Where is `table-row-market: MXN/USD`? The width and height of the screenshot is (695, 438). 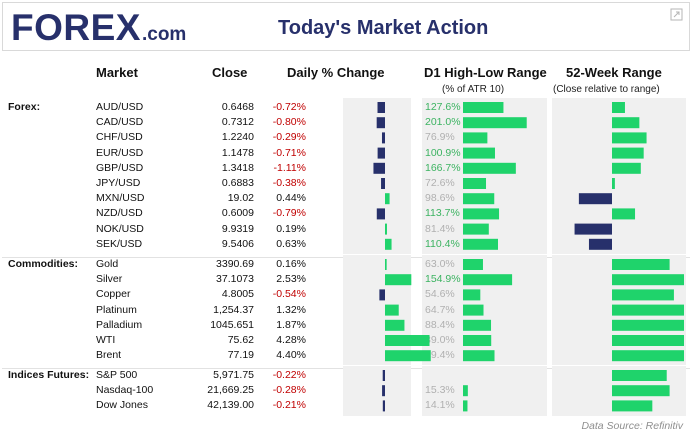 table-row-market: MXN/USD is located at coordinates (120, 198).